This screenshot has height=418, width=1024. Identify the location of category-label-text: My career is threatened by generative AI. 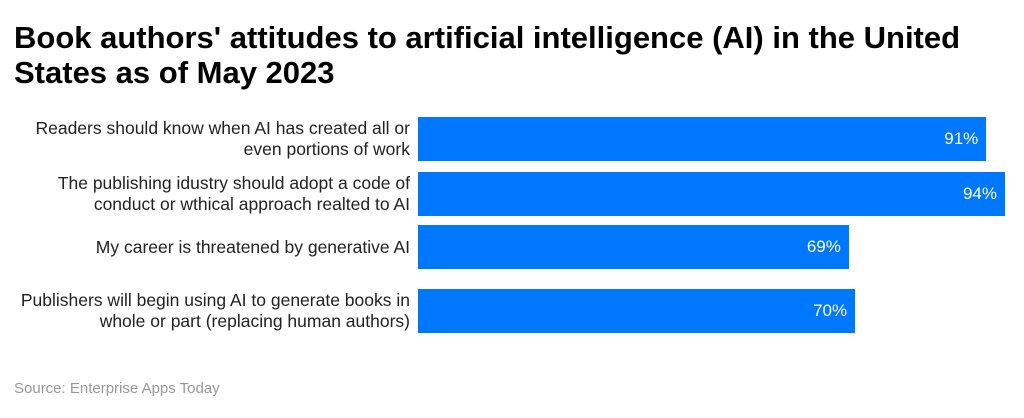
(252, 246).